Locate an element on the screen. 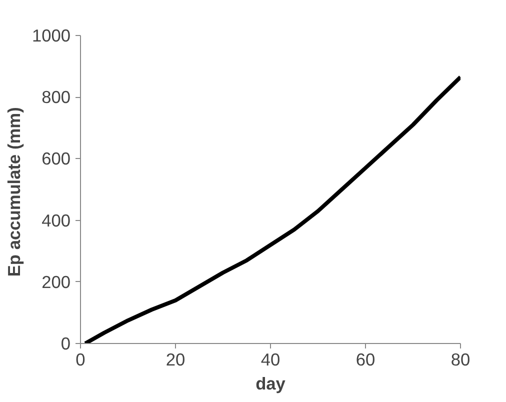 The width and height of the screenshot is (506, 402). x-axis-title: day is located at coordinates (271, 384).